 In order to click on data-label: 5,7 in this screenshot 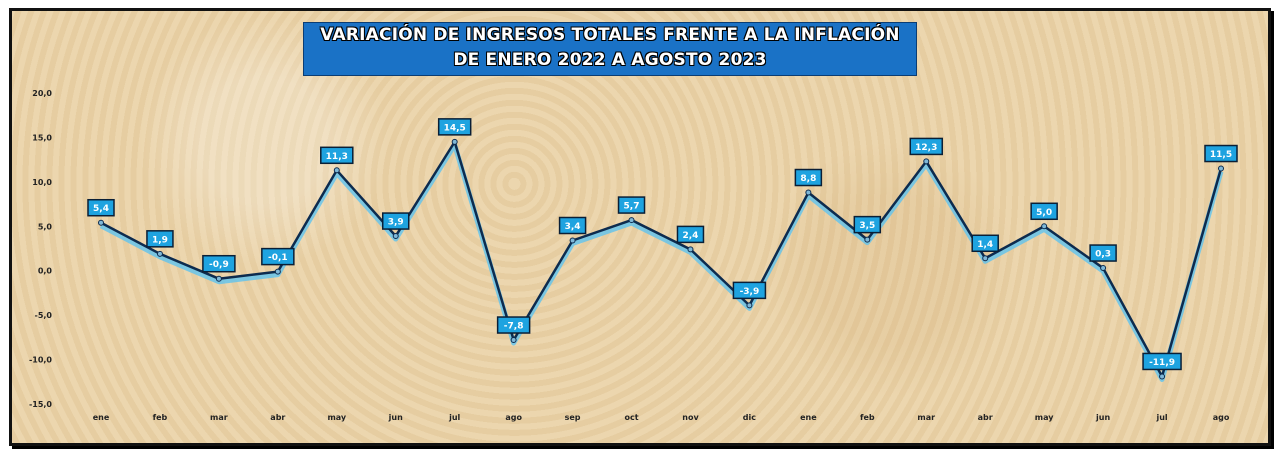, I will do `click(632, 207)`.